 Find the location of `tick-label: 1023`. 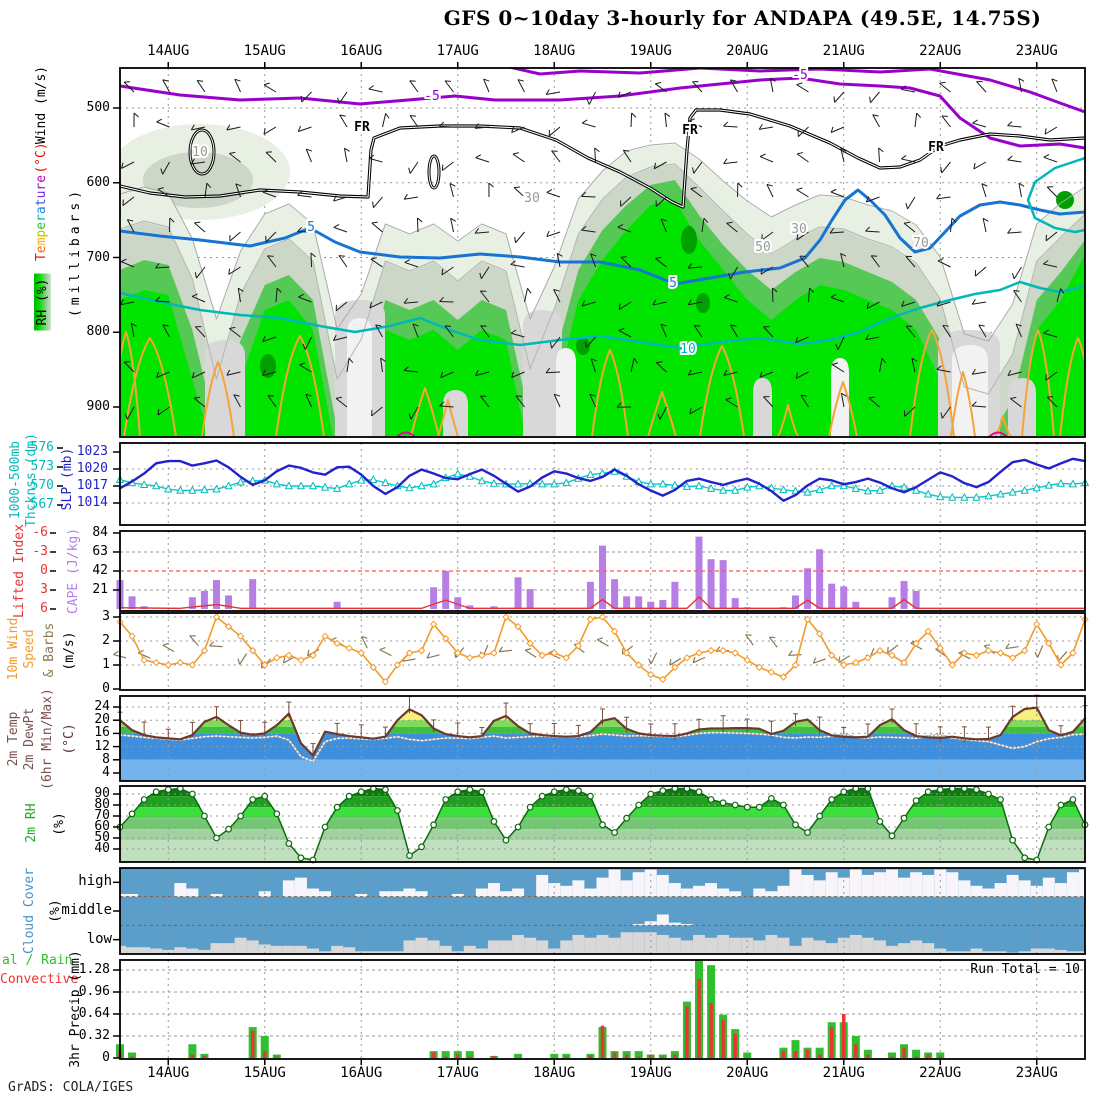

tick-label: 1023 is located at coordinates (92, 451).